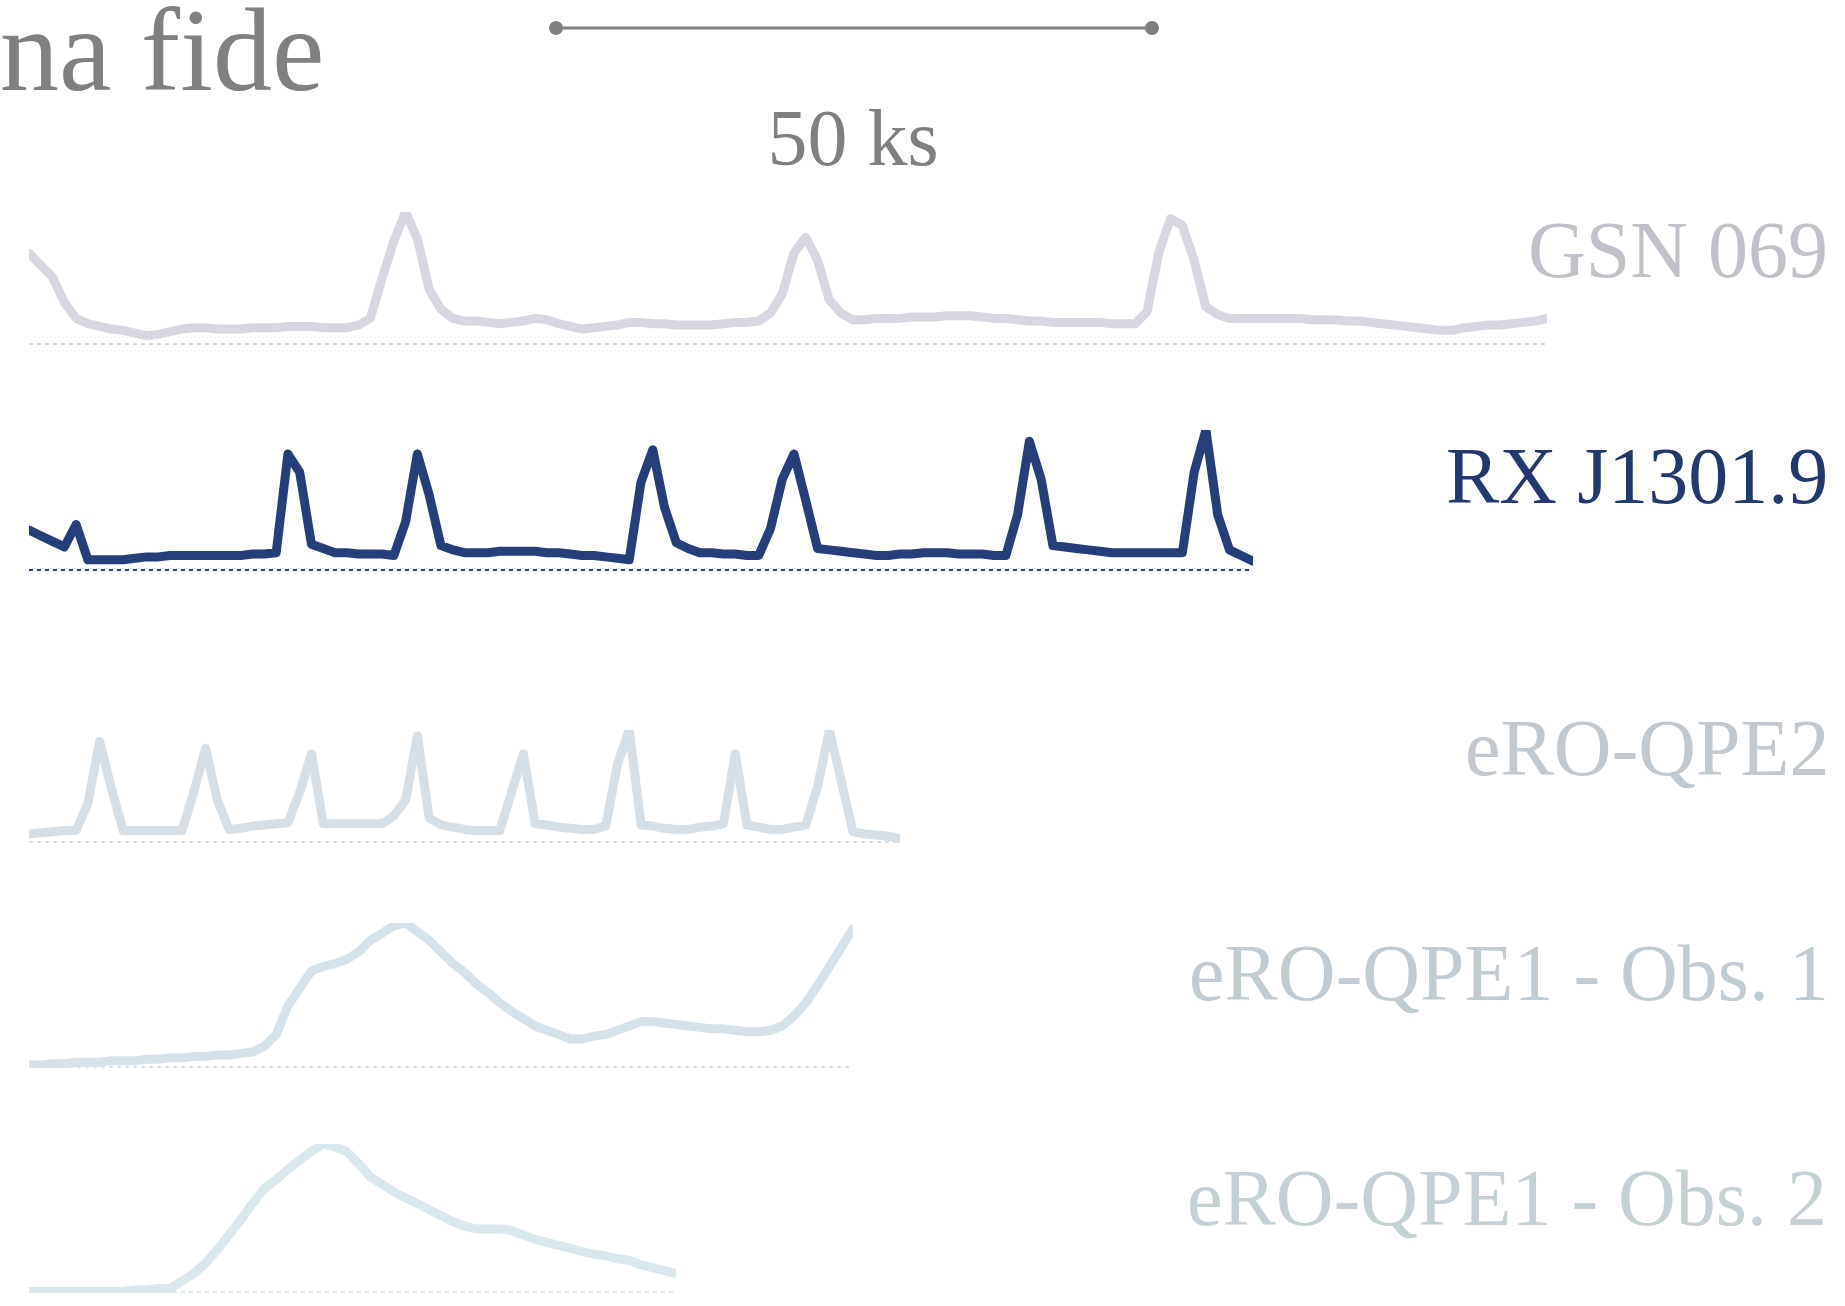 Image resolution: width=1845 pixels, height=1306 pixels. Describe the element at coordinates (853, 138) in the screenshot. I see `text: 50 ks` at that location.